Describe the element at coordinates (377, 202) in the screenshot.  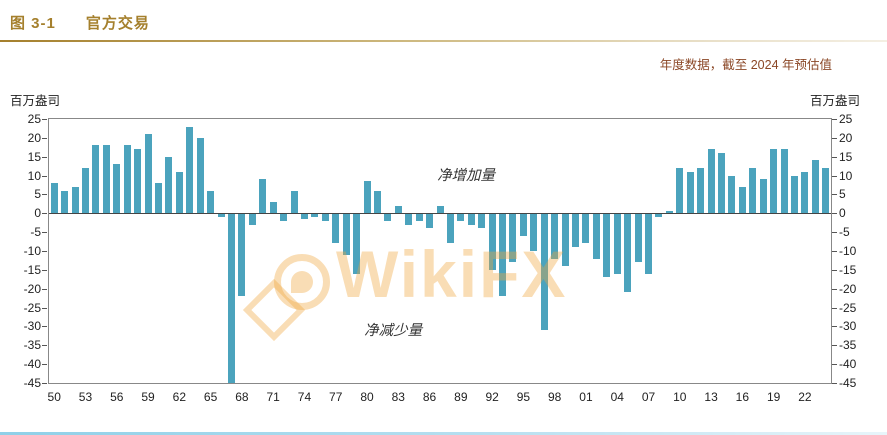
I see `bar-1981` at that location.